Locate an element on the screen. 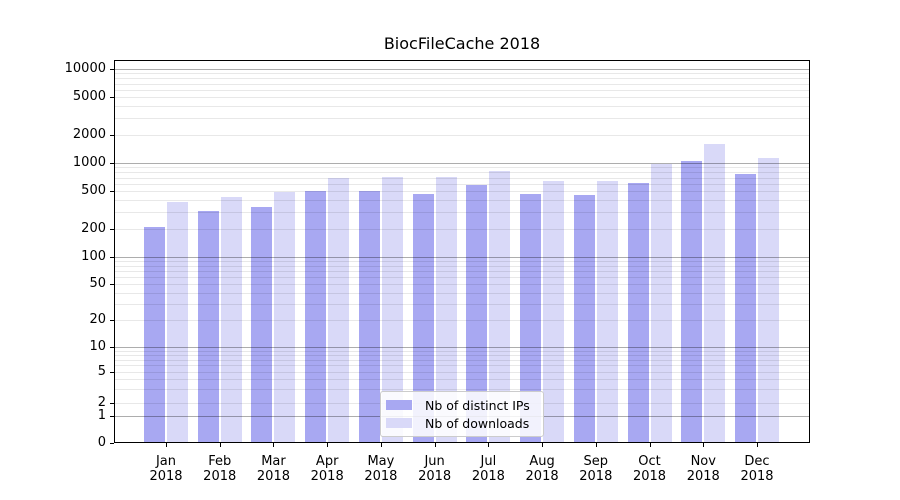  legend-label: Nb of downloads is located at coordinates (477, 423).